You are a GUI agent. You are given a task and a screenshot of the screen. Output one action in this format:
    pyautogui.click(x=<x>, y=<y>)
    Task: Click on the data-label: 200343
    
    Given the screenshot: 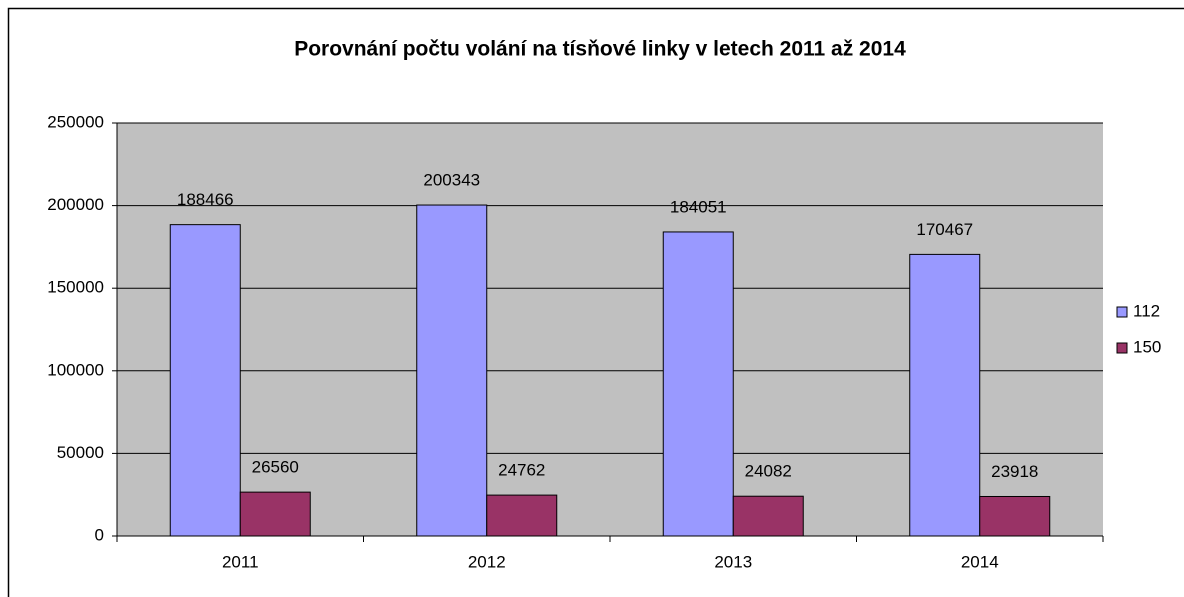 What is the action you would take?
    pyautogui.click(x=451, y=180)
    